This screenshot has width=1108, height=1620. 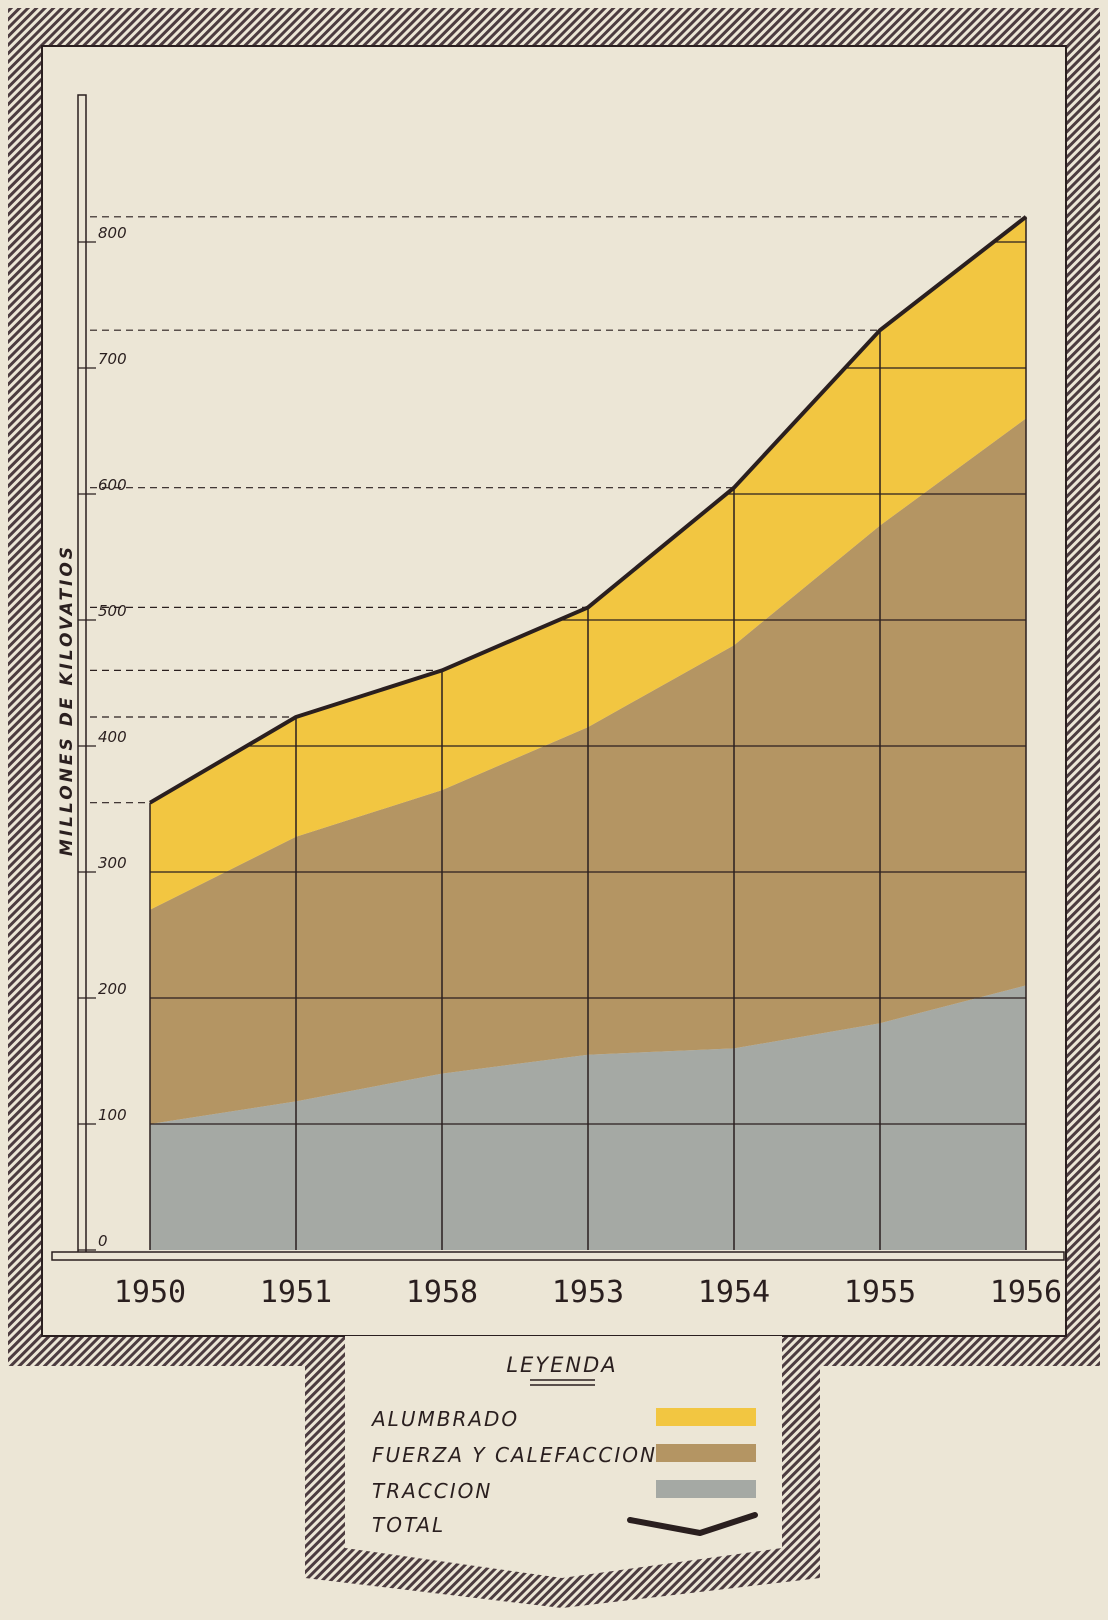 I want to click on legend-title: LEYENDA, so click(x=561, y=1365).